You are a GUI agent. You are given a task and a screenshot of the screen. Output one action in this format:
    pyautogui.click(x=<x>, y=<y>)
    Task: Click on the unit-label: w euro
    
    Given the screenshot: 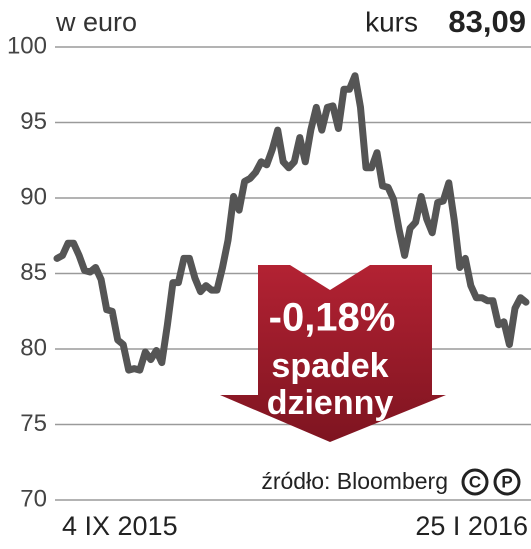 What is the action you would take?
    pyautogui.click(x=96, y=22)
    